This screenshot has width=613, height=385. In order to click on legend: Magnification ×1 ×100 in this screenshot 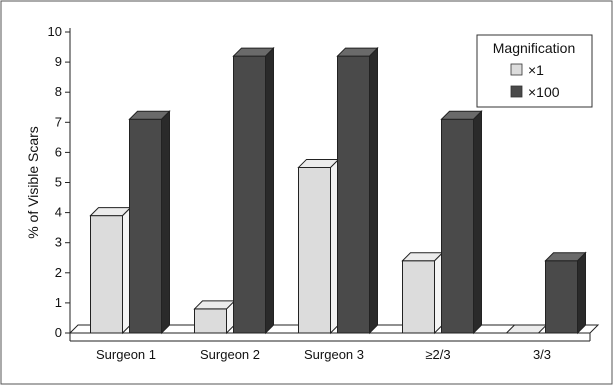, I will do `click(534, 71)`.